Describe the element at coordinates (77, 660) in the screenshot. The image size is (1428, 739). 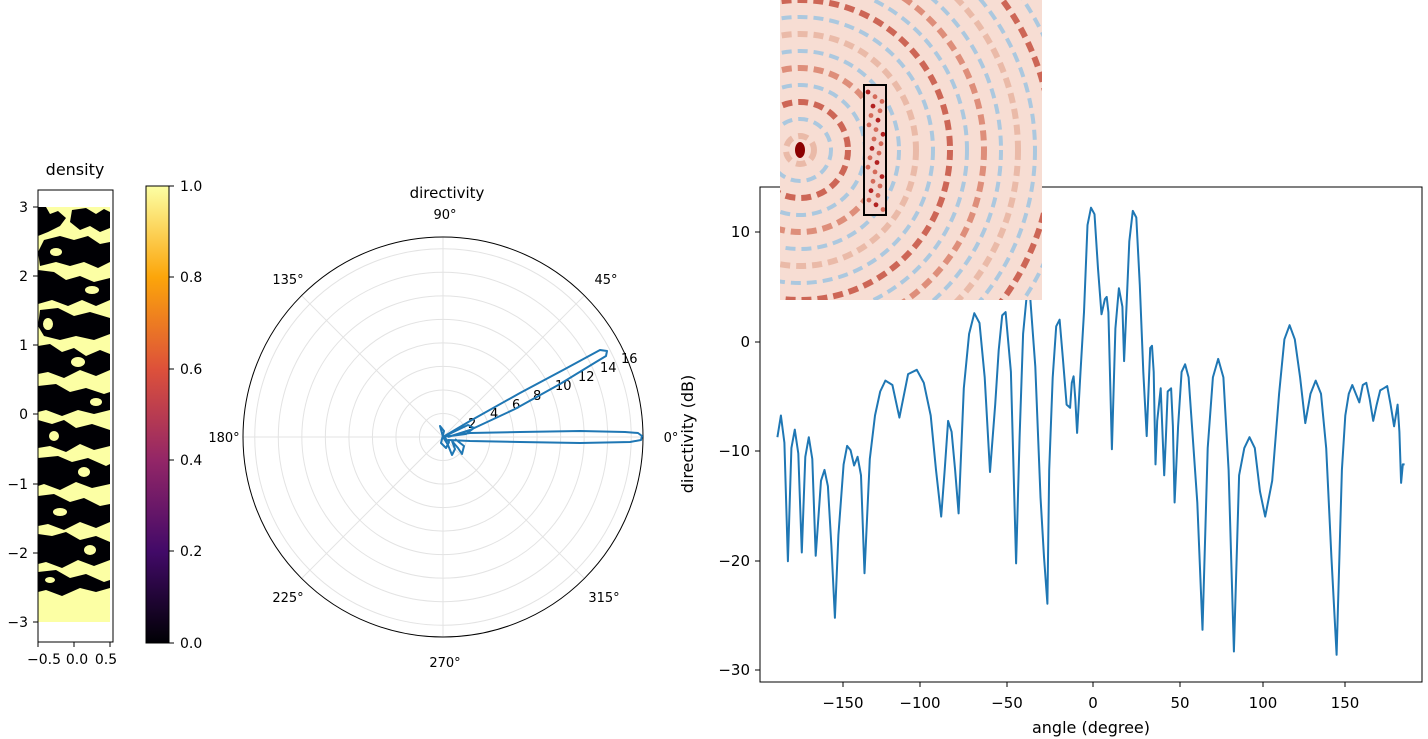
I see `density-xtick-label: 0.0` at that location.